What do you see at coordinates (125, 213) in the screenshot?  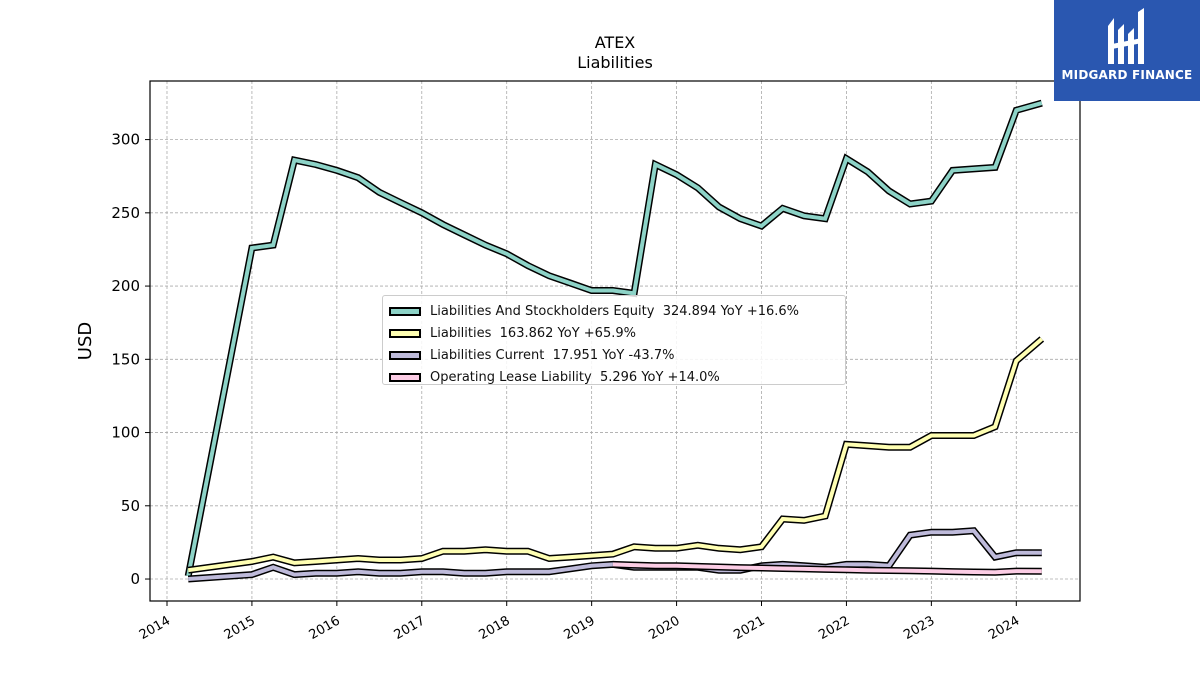 I see `y-tick-label: 250` at bounding box center [125, 213].